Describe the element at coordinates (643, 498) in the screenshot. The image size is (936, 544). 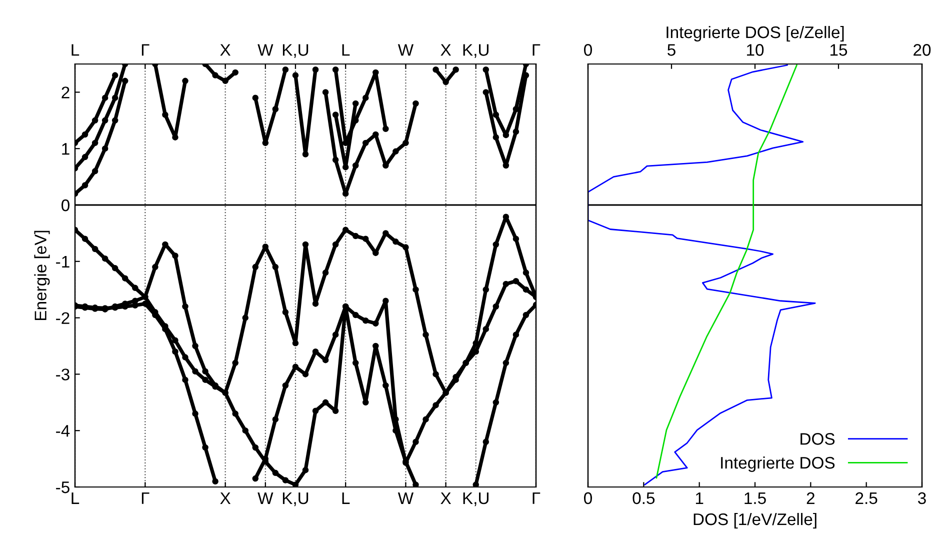
I see `x-tick-label: 0.5` at that location.